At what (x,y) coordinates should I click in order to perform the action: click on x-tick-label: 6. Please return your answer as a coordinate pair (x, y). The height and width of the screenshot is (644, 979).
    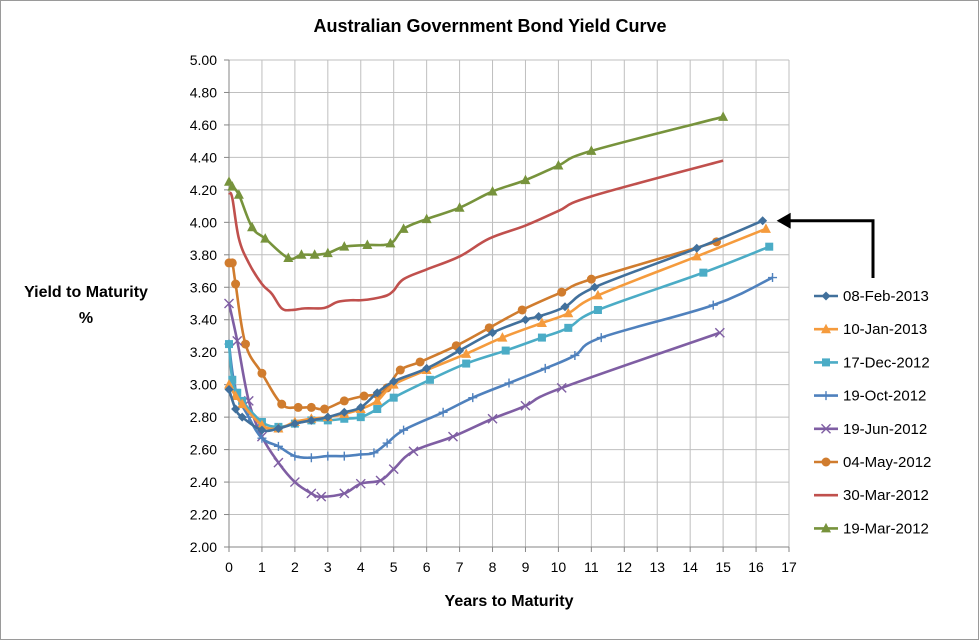
    Looking at the image, I should click on (427, 567).